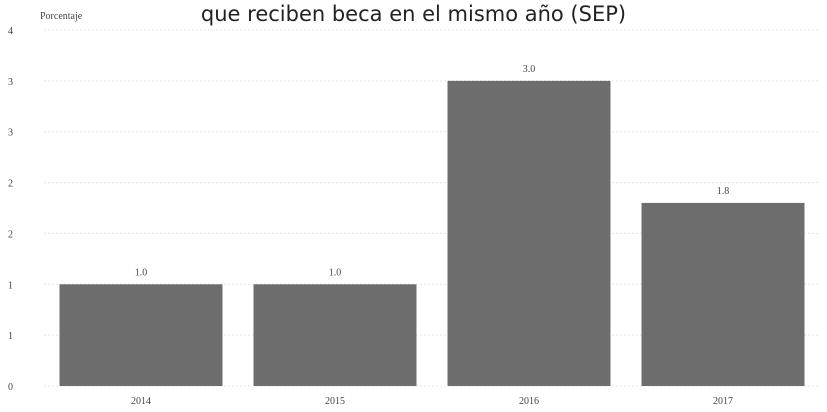  What do you see at coordinates (61, 16) in the screenshot?
I see `y-axis-label: Porcentaje` at bounding box center [61, 16].